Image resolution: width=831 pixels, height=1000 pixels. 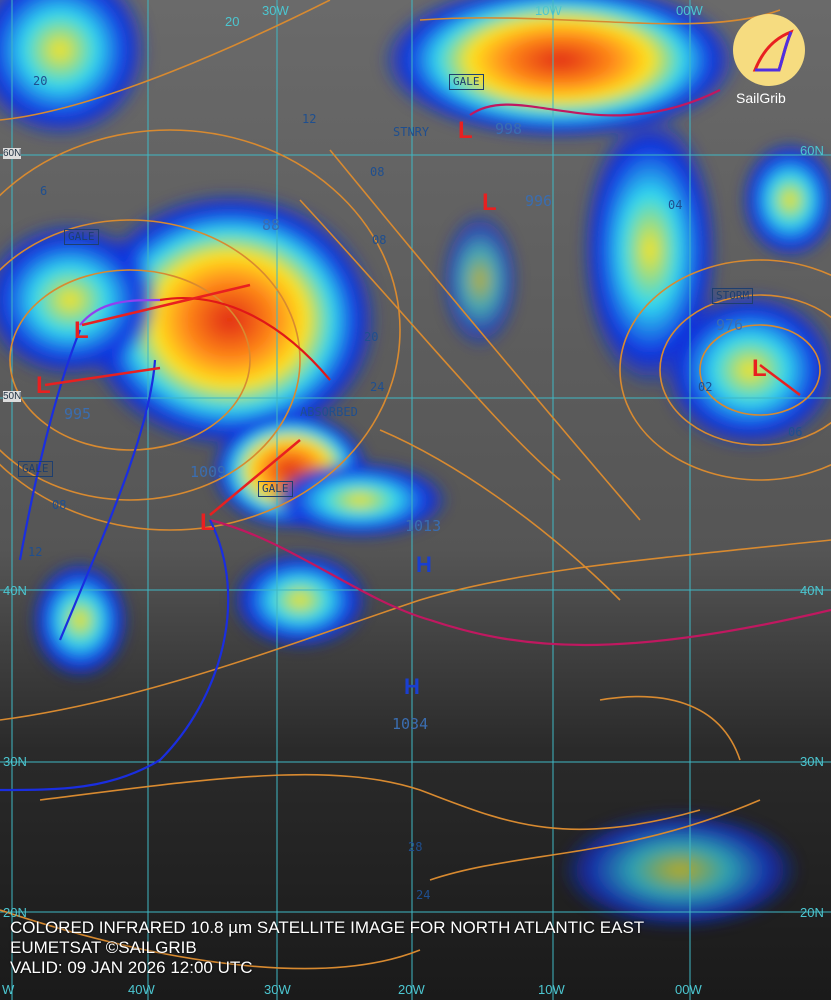 What do you see at coordinates (411, 989) in the screenshot?
I see `grid-label: 20W` at bounding box center [411, 989].